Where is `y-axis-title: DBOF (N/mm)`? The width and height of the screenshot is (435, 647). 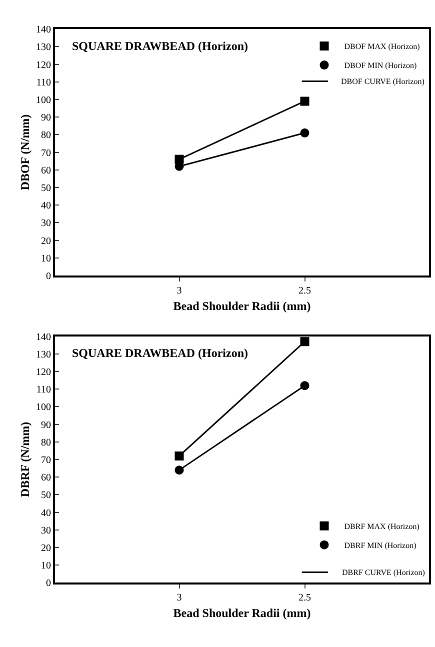 y-axis-title: DBOF (N/mm) is located at coordinates (25, 152).